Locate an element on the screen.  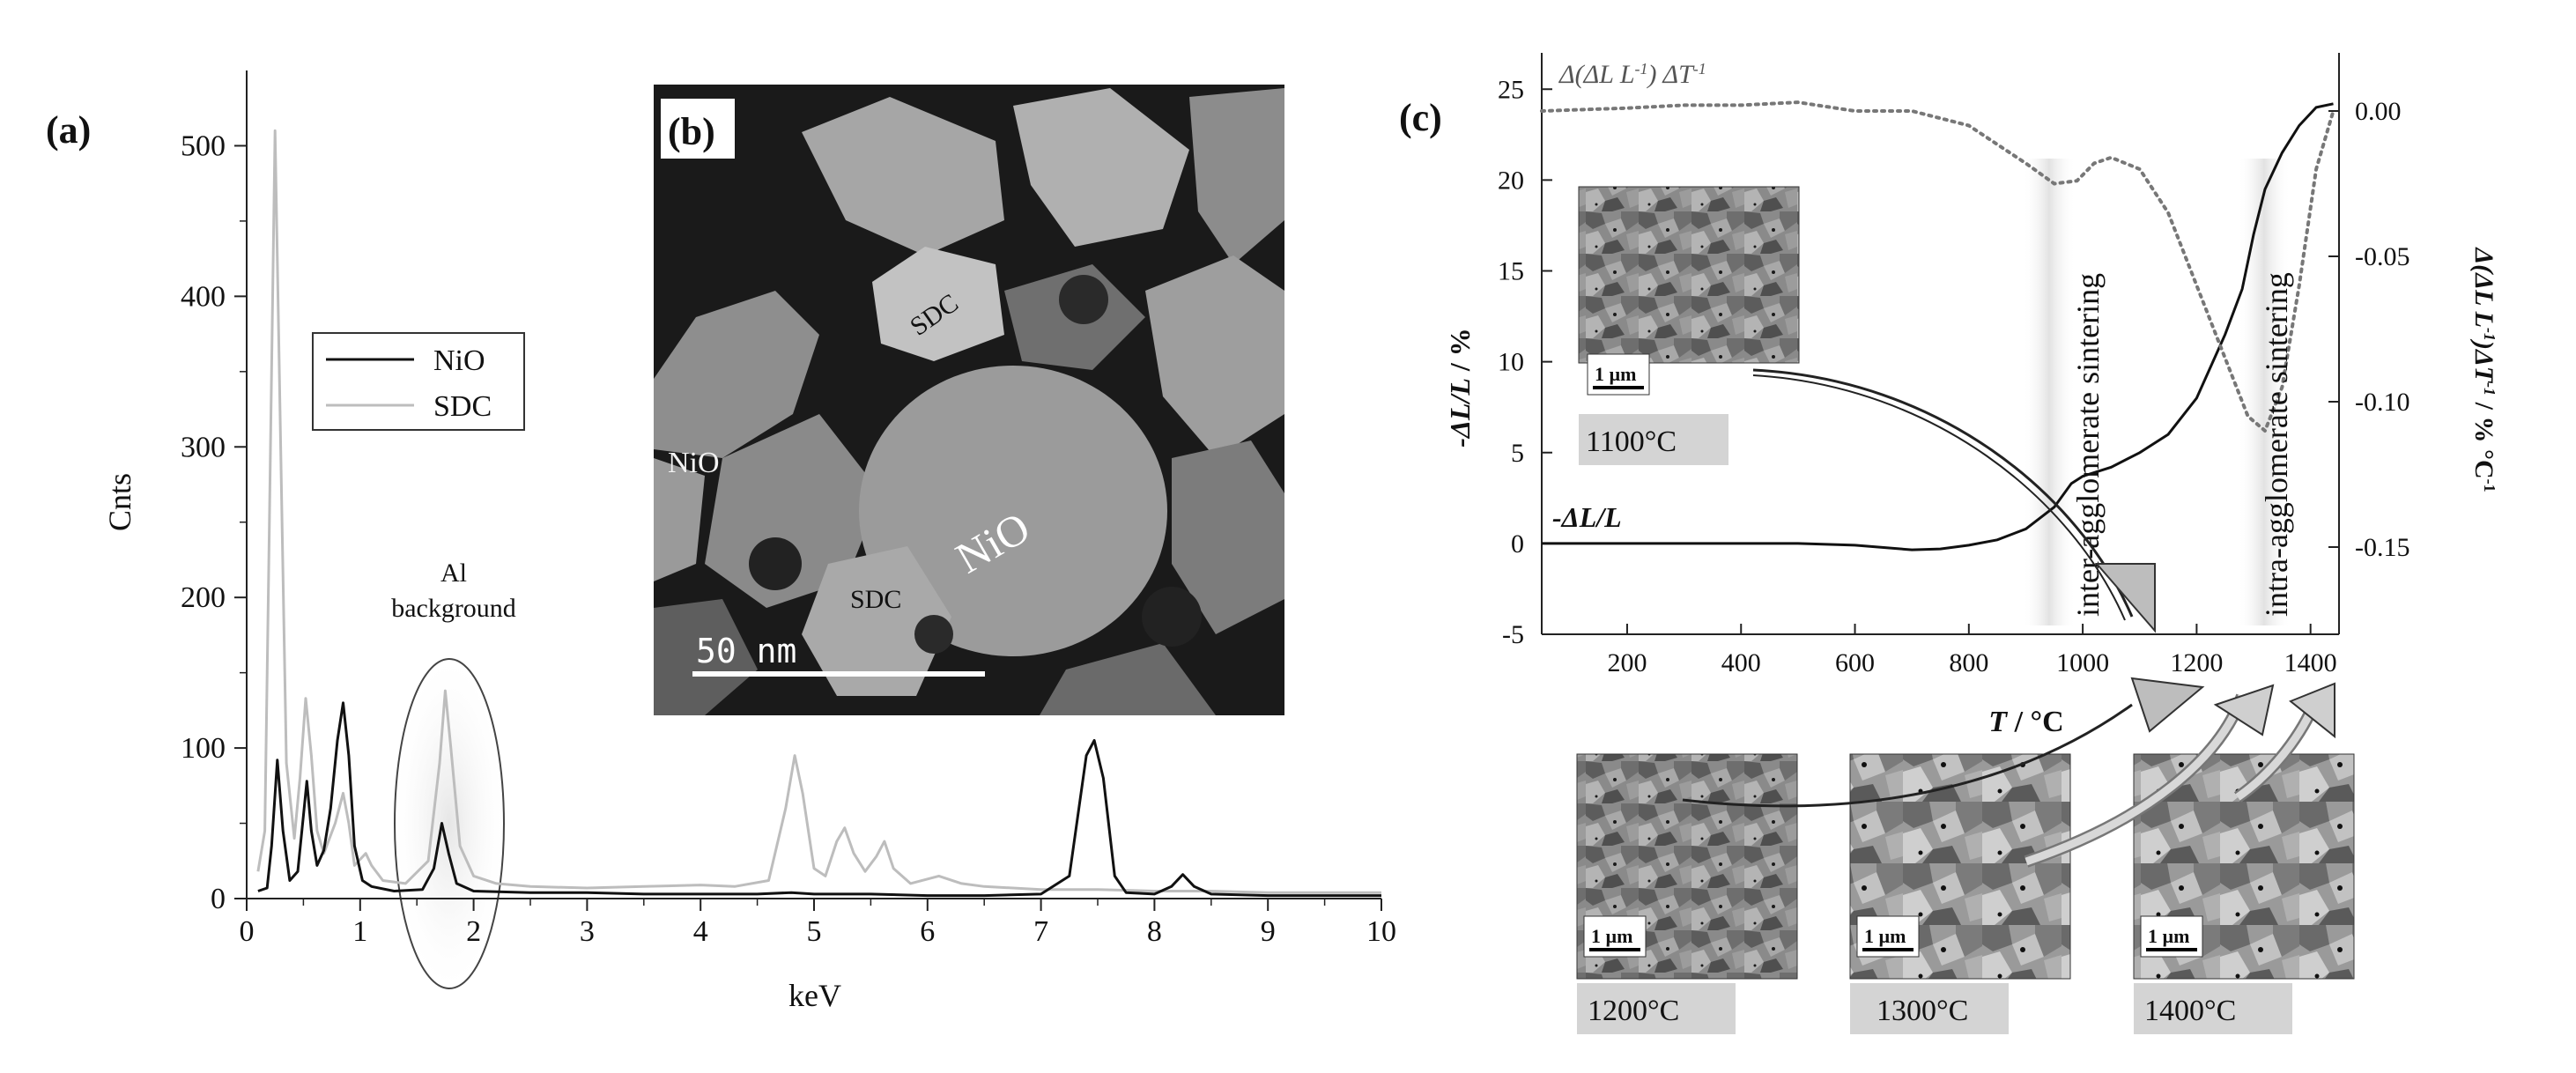
annotation-background: background is located at coordinates (453, 608).